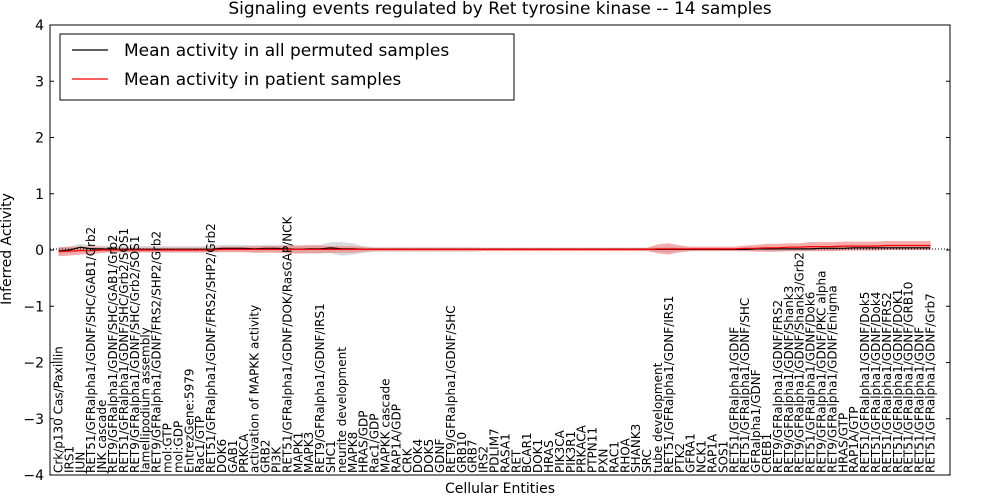 The width and height of the screenshot is (1000, 500). Describe the element at coordinates (495, 450) in the screenshot. I see `x-tick-label: PDLIM7` at that location.